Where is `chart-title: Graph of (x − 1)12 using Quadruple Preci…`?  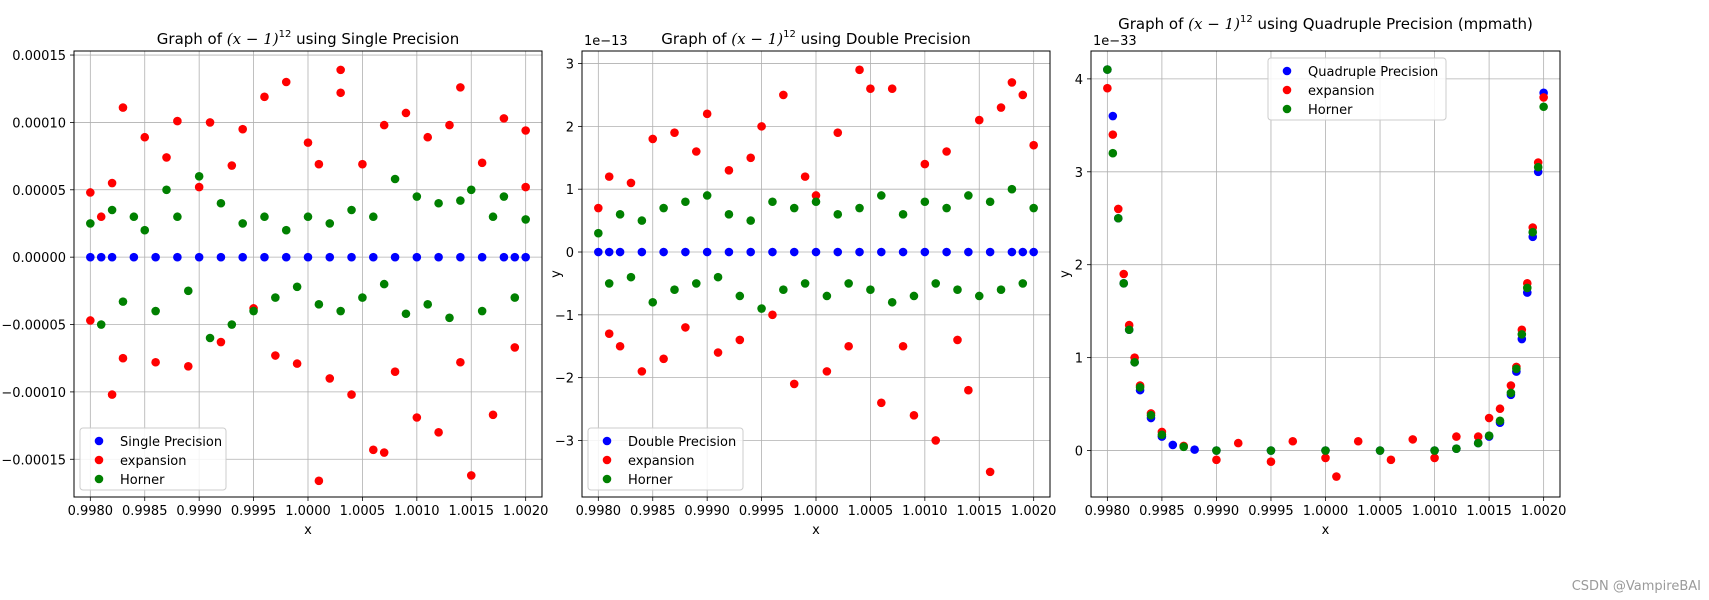
chart-title: Graph of (x − 1)12 using Quadruple Preci… is located at coordinates (1325, 23).